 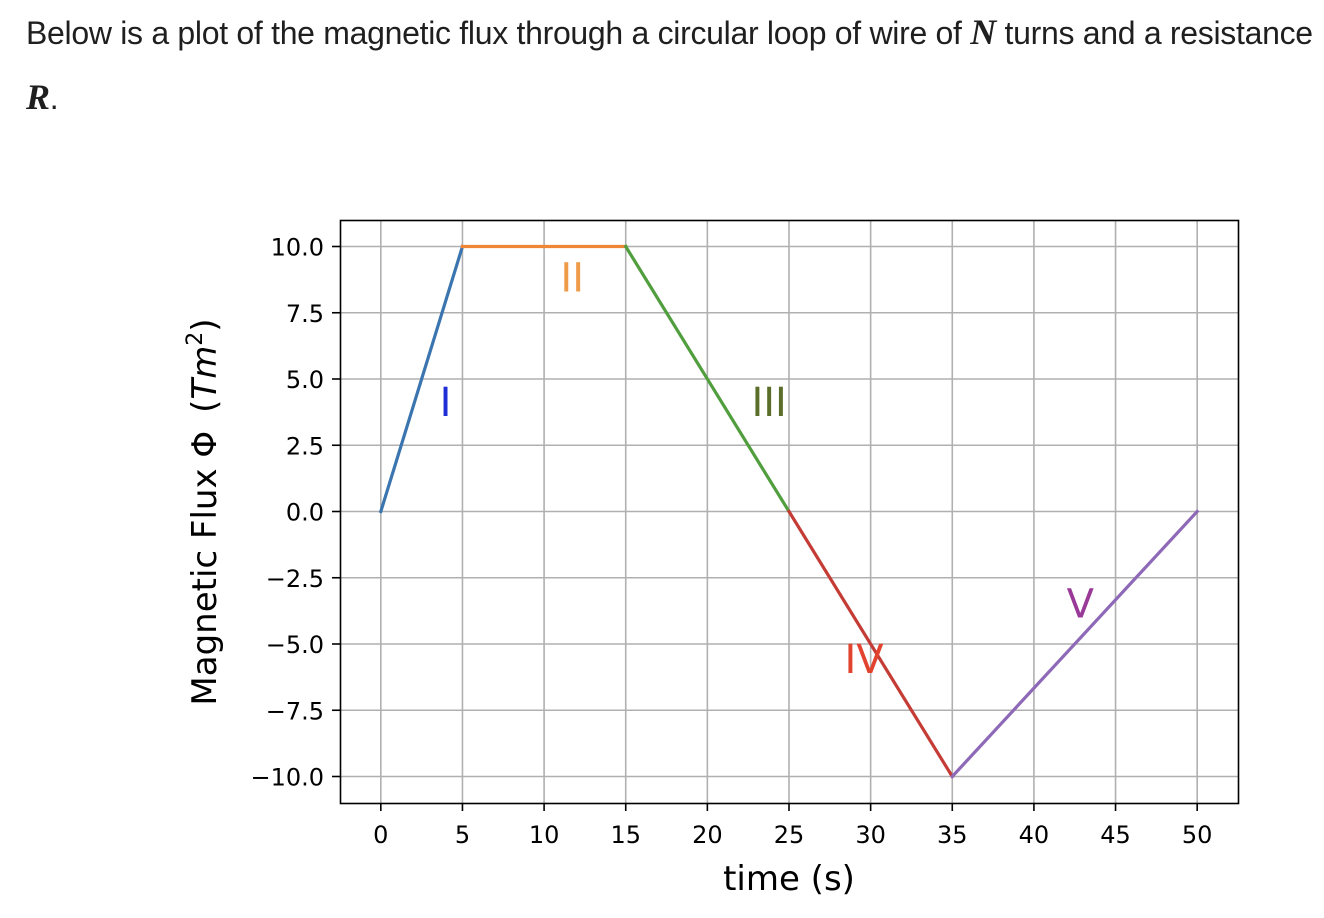 I want to click on y-axis-label-unit-exp: 2, so click(x=195, y=339).